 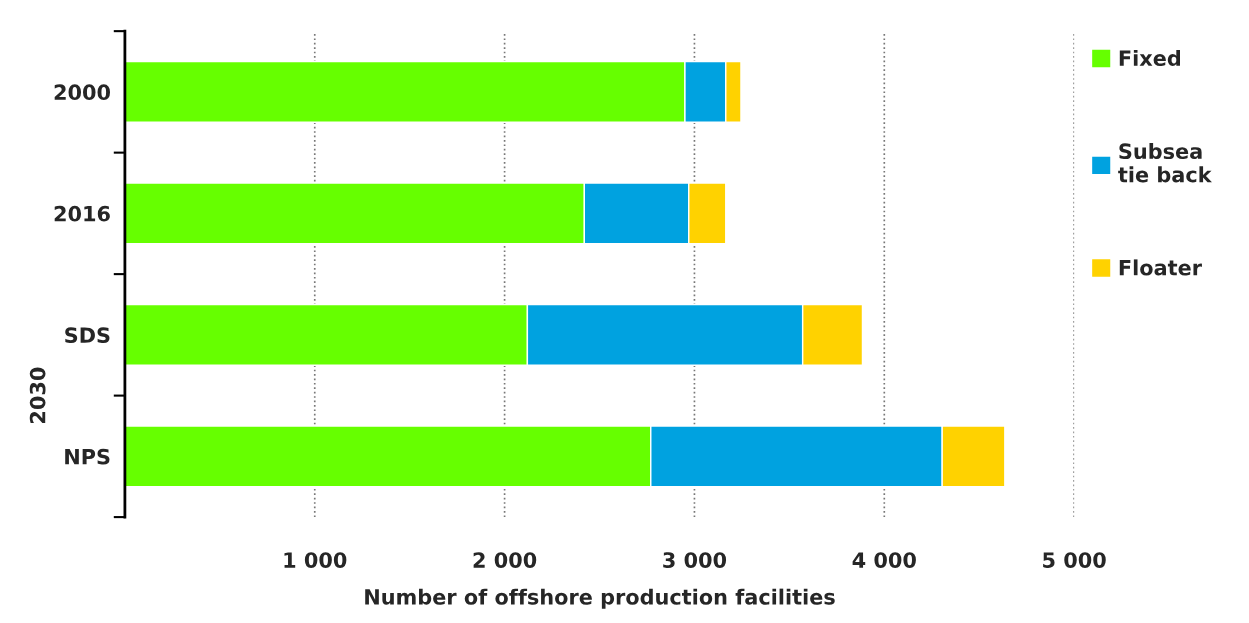 What do you see at coordinates (884, 560) in the screenshot?
I see `x-tick-label: 4 000` at bounding box center [884, 560].